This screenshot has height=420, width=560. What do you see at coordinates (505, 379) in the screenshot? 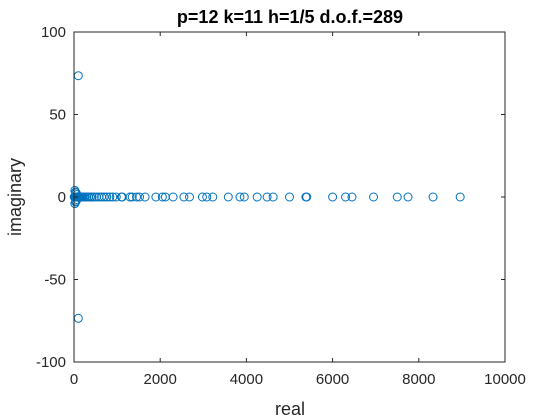
I see `x-tick-label: 10000` at bounding box center [505, 379].